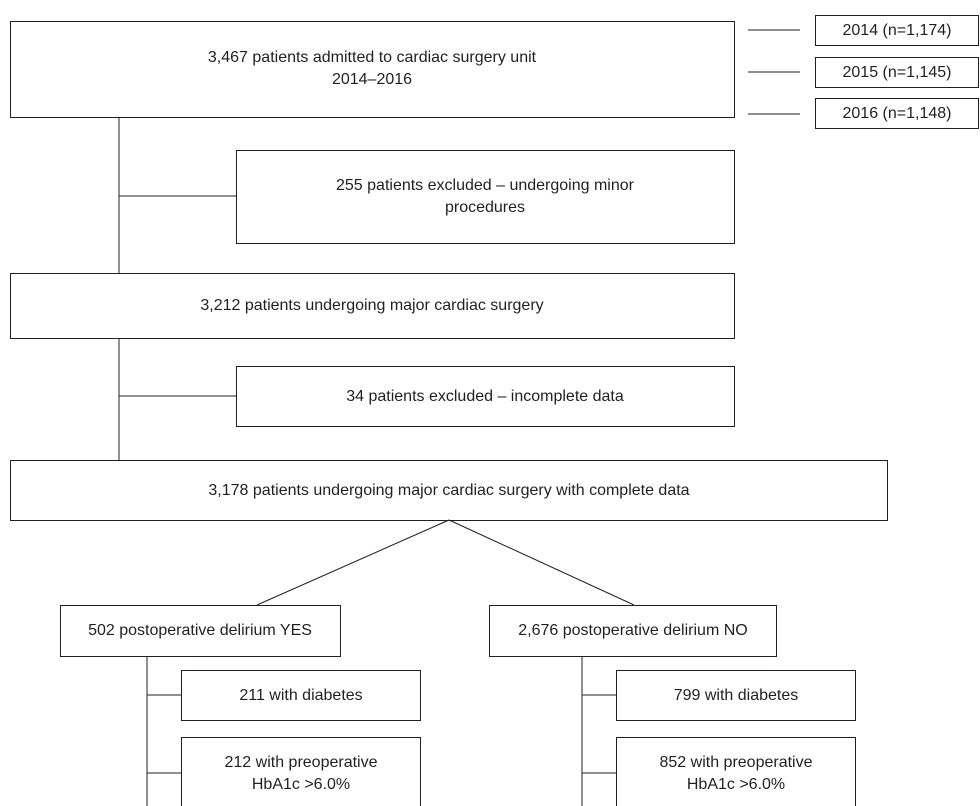  I want to click on node-label: procedures, so click(485, 207).